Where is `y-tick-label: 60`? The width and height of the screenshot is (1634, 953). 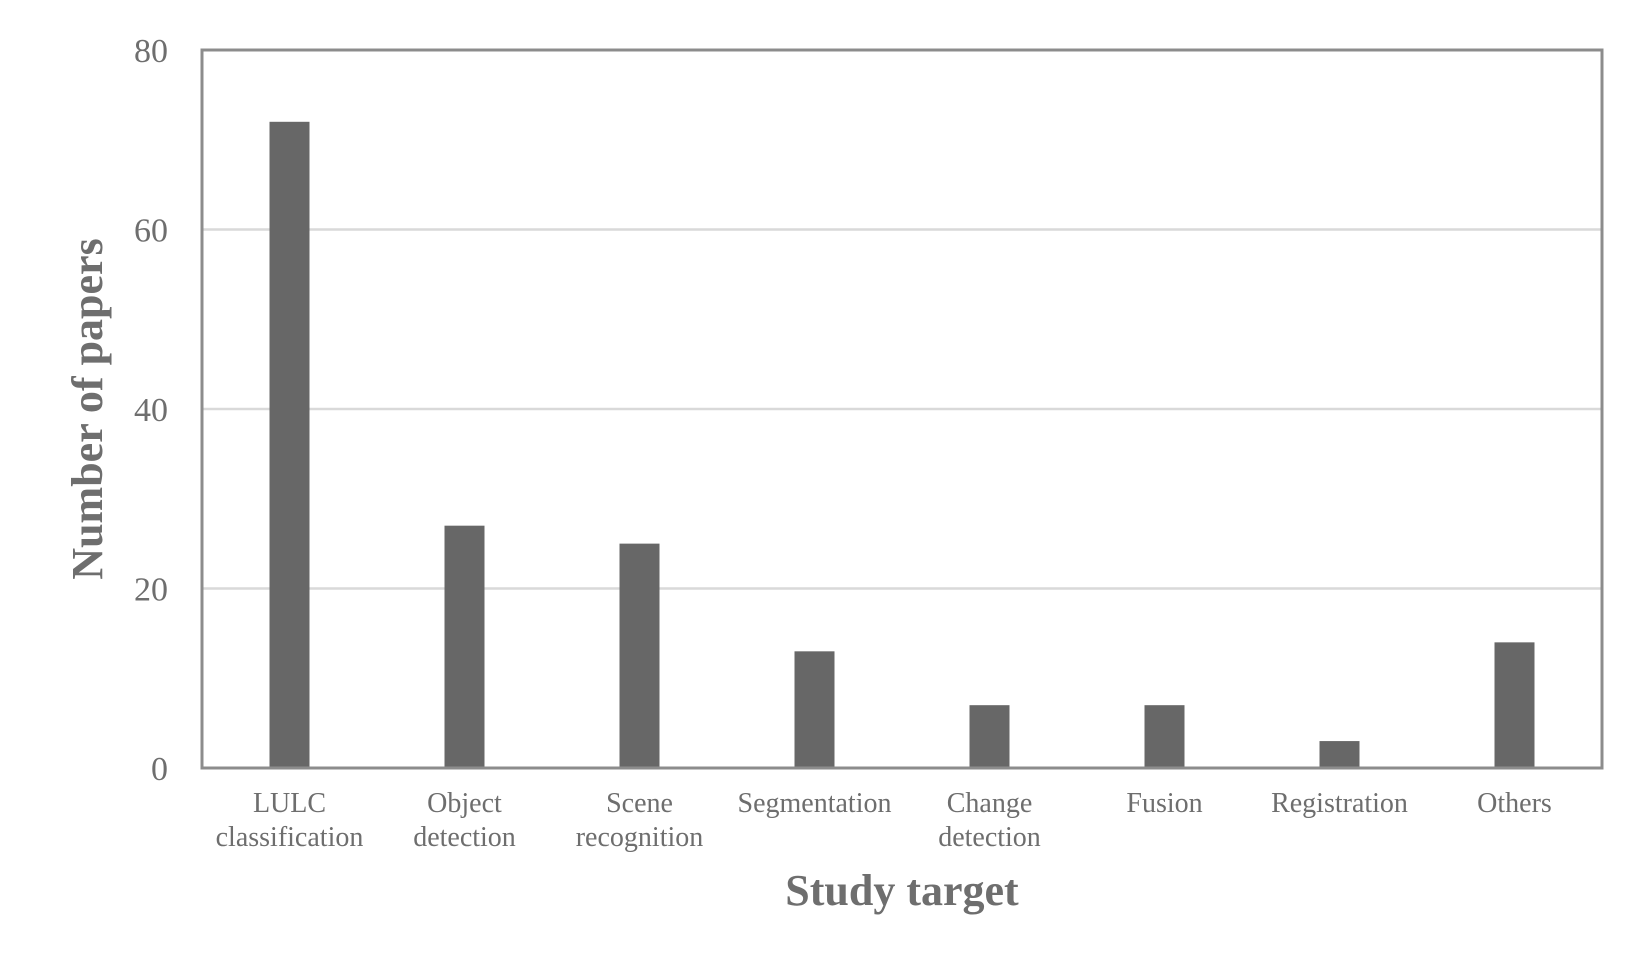 y-tick-label: 60 is located at coordinates (151, 231).